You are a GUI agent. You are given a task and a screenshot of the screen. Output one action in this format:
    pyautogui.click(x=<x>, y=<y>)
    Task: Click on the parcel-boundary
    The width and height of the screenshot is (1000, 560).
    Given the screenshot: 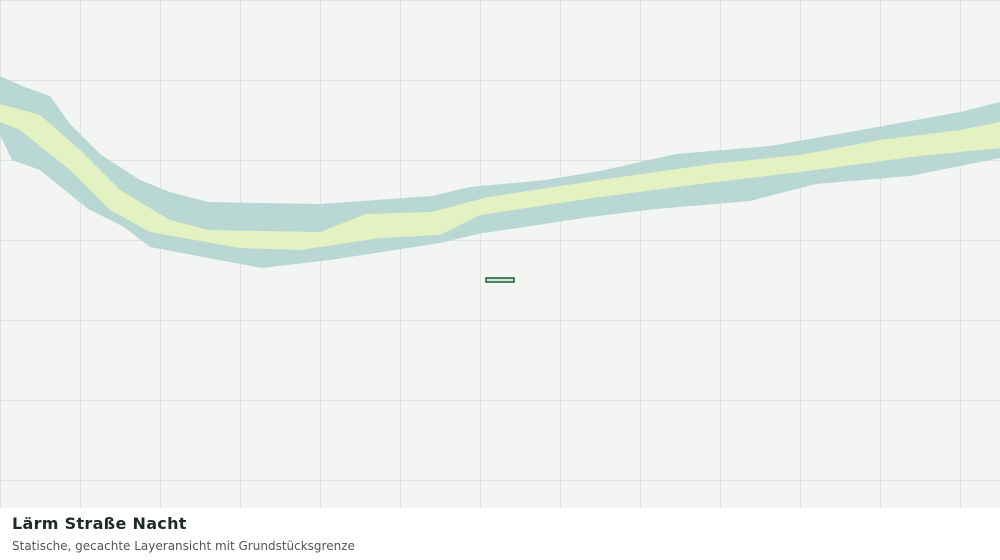 What is the action you would take?
    pyautogui.click(x=500, y=280)
    